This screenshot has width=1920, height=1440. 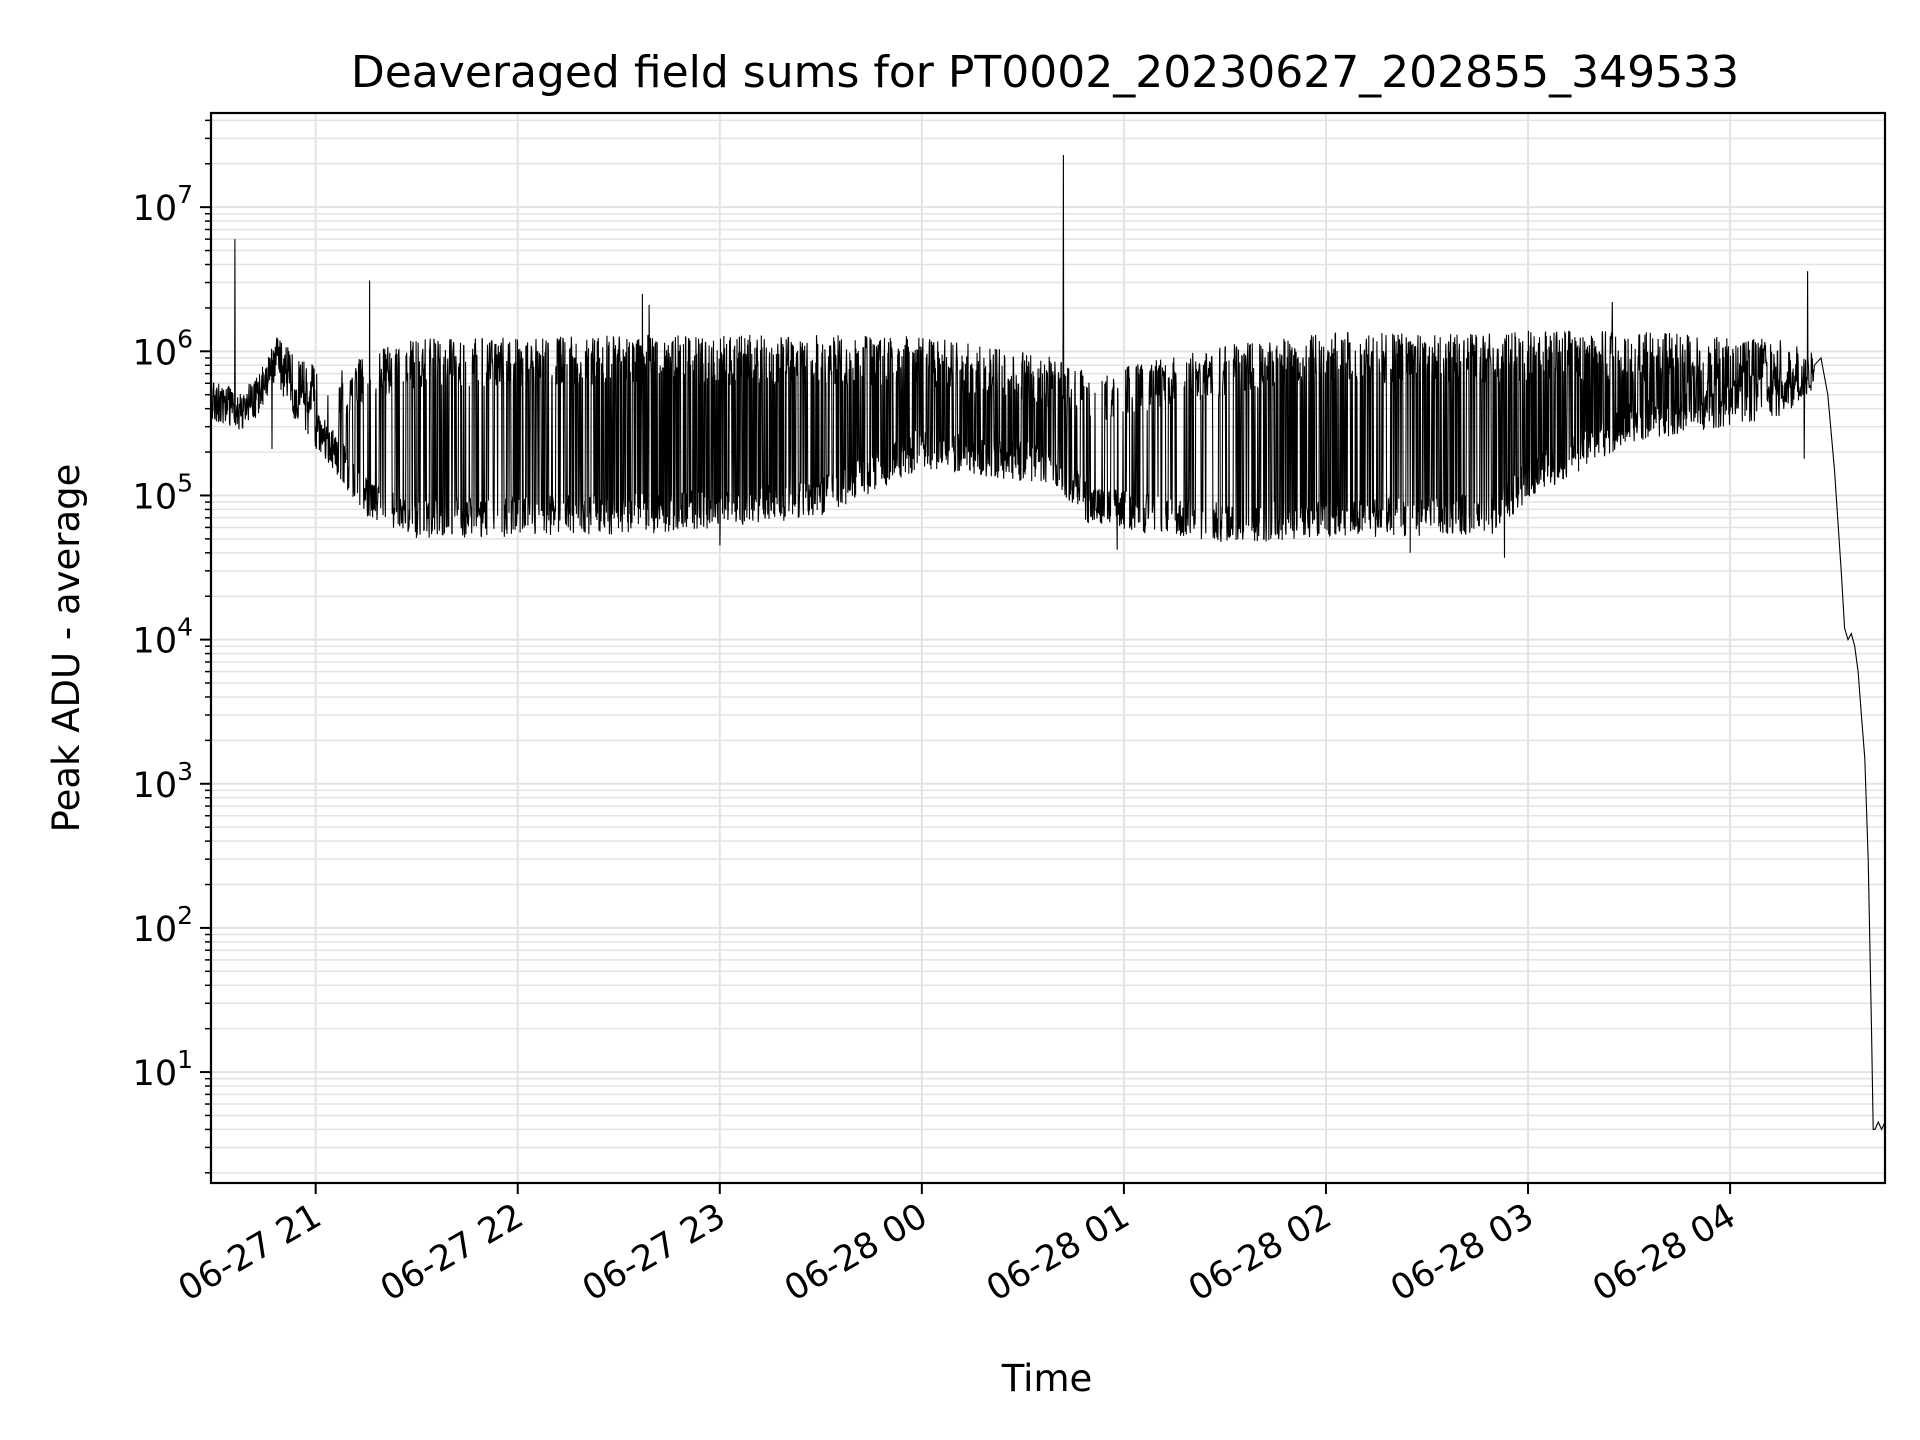 I want to click on y-tick-label-exponent: 7, so click(x=185, y=194).